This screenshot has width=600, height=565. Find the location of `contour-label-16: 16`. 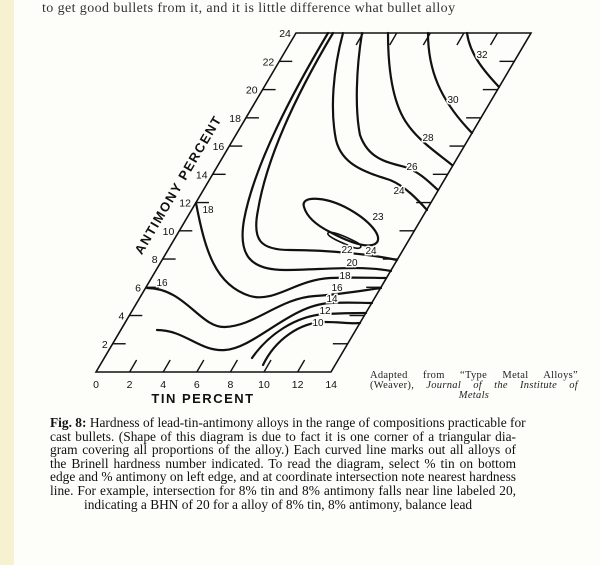

contour-label-16: 16 is located at coordinates (337, 288).